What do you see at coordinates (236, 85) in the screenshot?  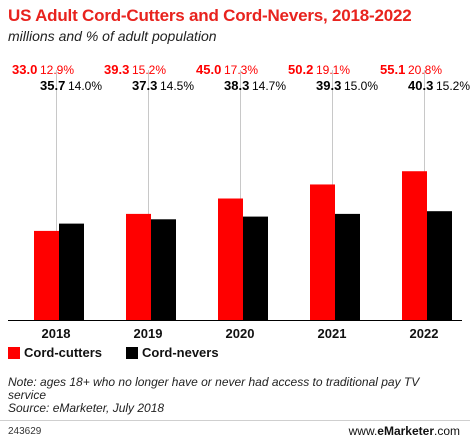 I see `value-label-cord-nevers: 38.3` at bounding box center [236, 85].